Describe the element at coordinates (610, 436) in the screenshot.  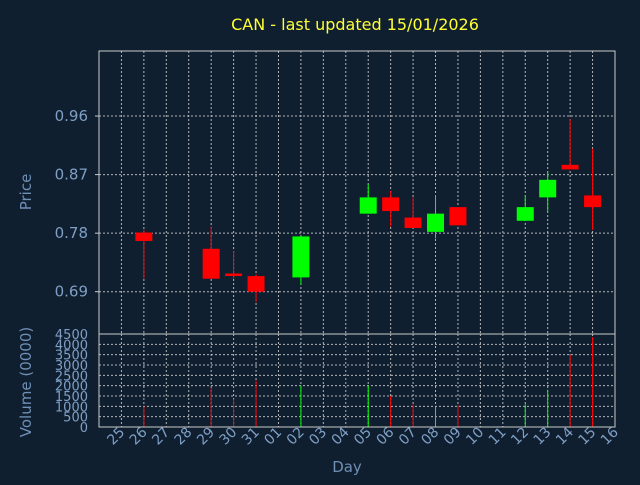
I see `day-tick-label: 16` at that location.